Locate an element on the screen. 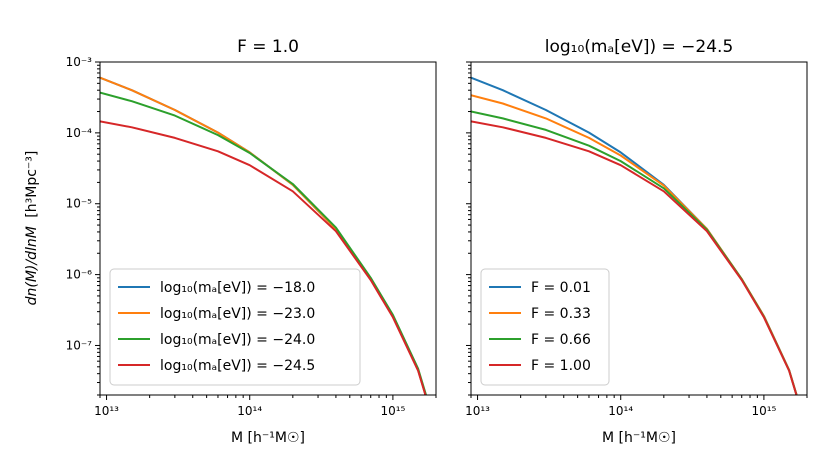  legend-entry-2: log₁₀(mₐ[eV]) = −24.0 is located at coordinates (237, 340).